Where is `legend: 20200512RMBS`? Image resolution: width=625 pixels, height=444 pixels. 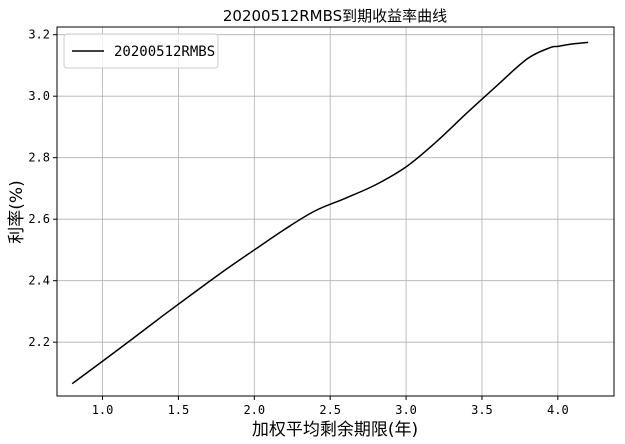
legend: 20200512RMBS is located at coordinates (141, 51).